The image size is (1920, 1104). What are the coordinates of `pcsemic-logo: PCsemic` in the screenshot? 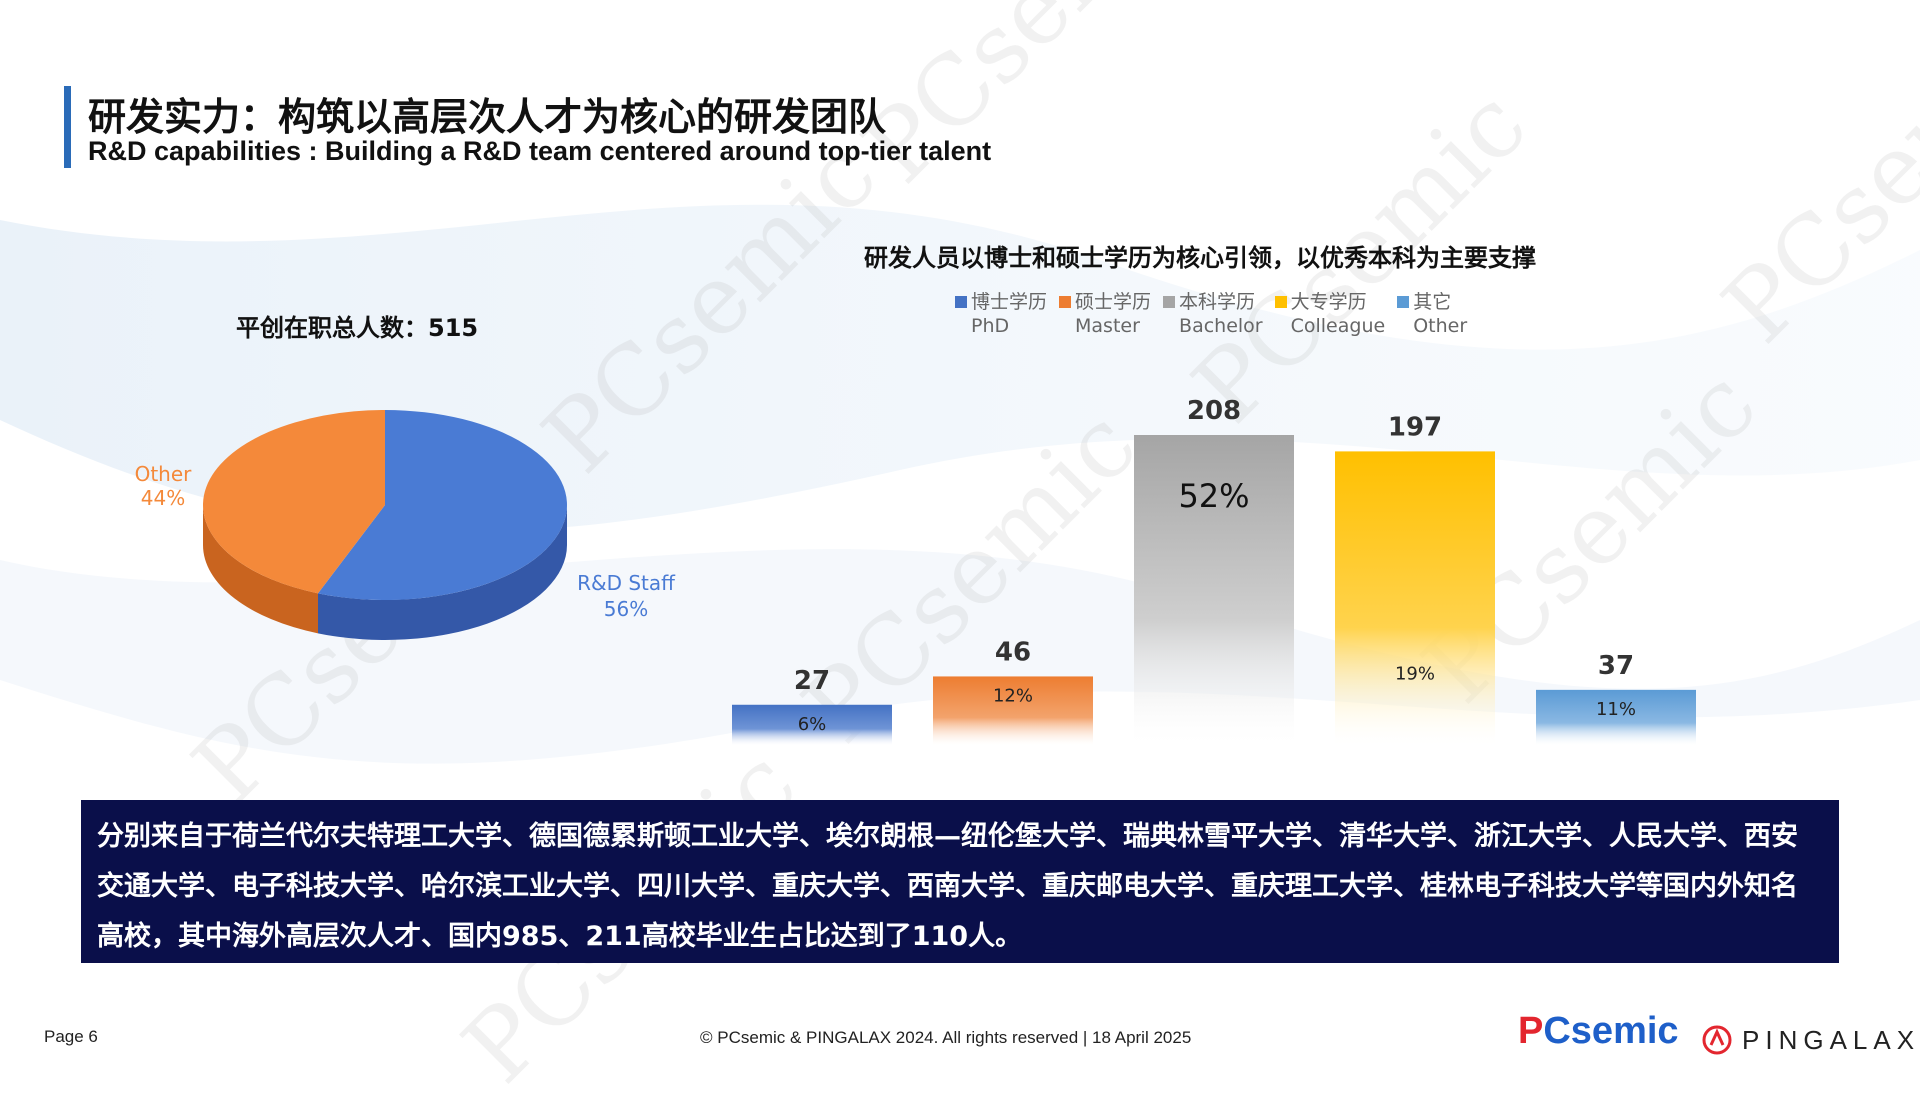 It's located at (1598, 1031).